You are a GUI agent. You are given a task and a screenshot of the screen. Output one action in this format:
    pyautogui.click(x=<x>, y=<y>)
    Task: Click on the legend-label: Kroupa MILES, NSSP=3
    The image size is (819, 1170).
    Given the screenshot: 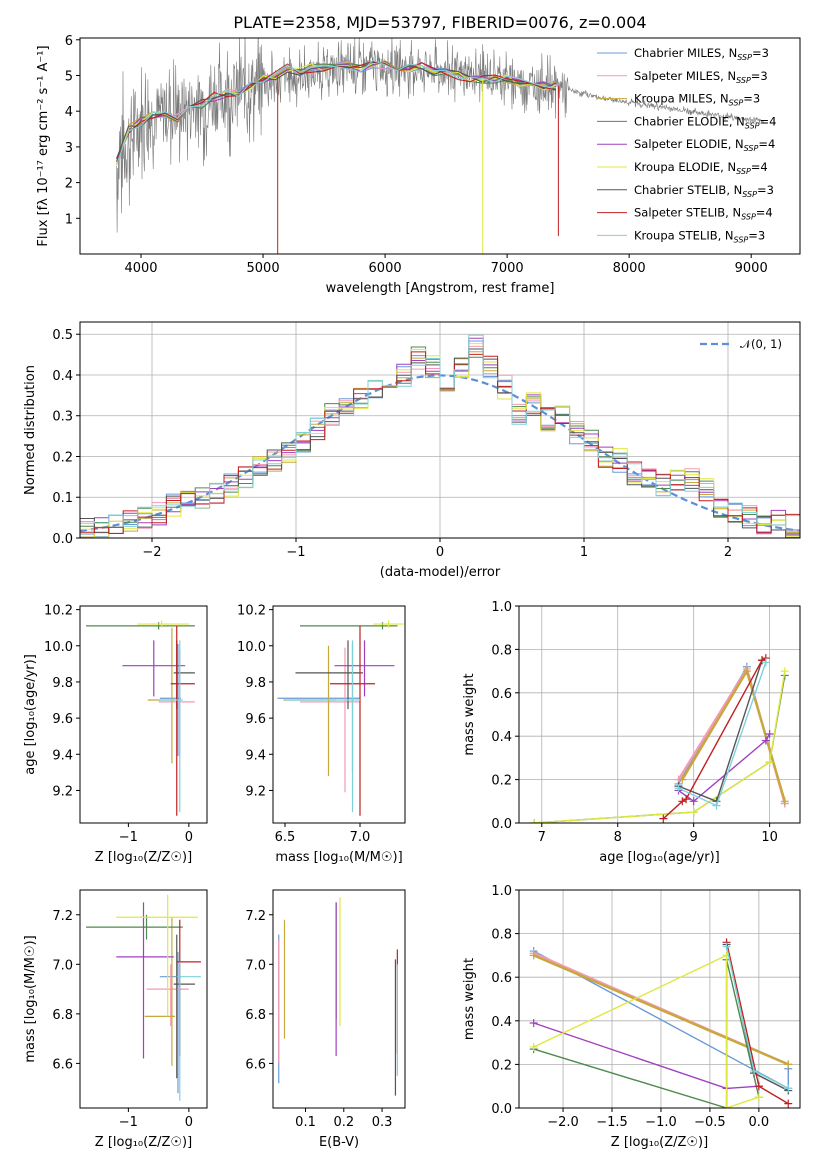 What is the action you would take?
    pyautogui.click(x=697, y=100)
    